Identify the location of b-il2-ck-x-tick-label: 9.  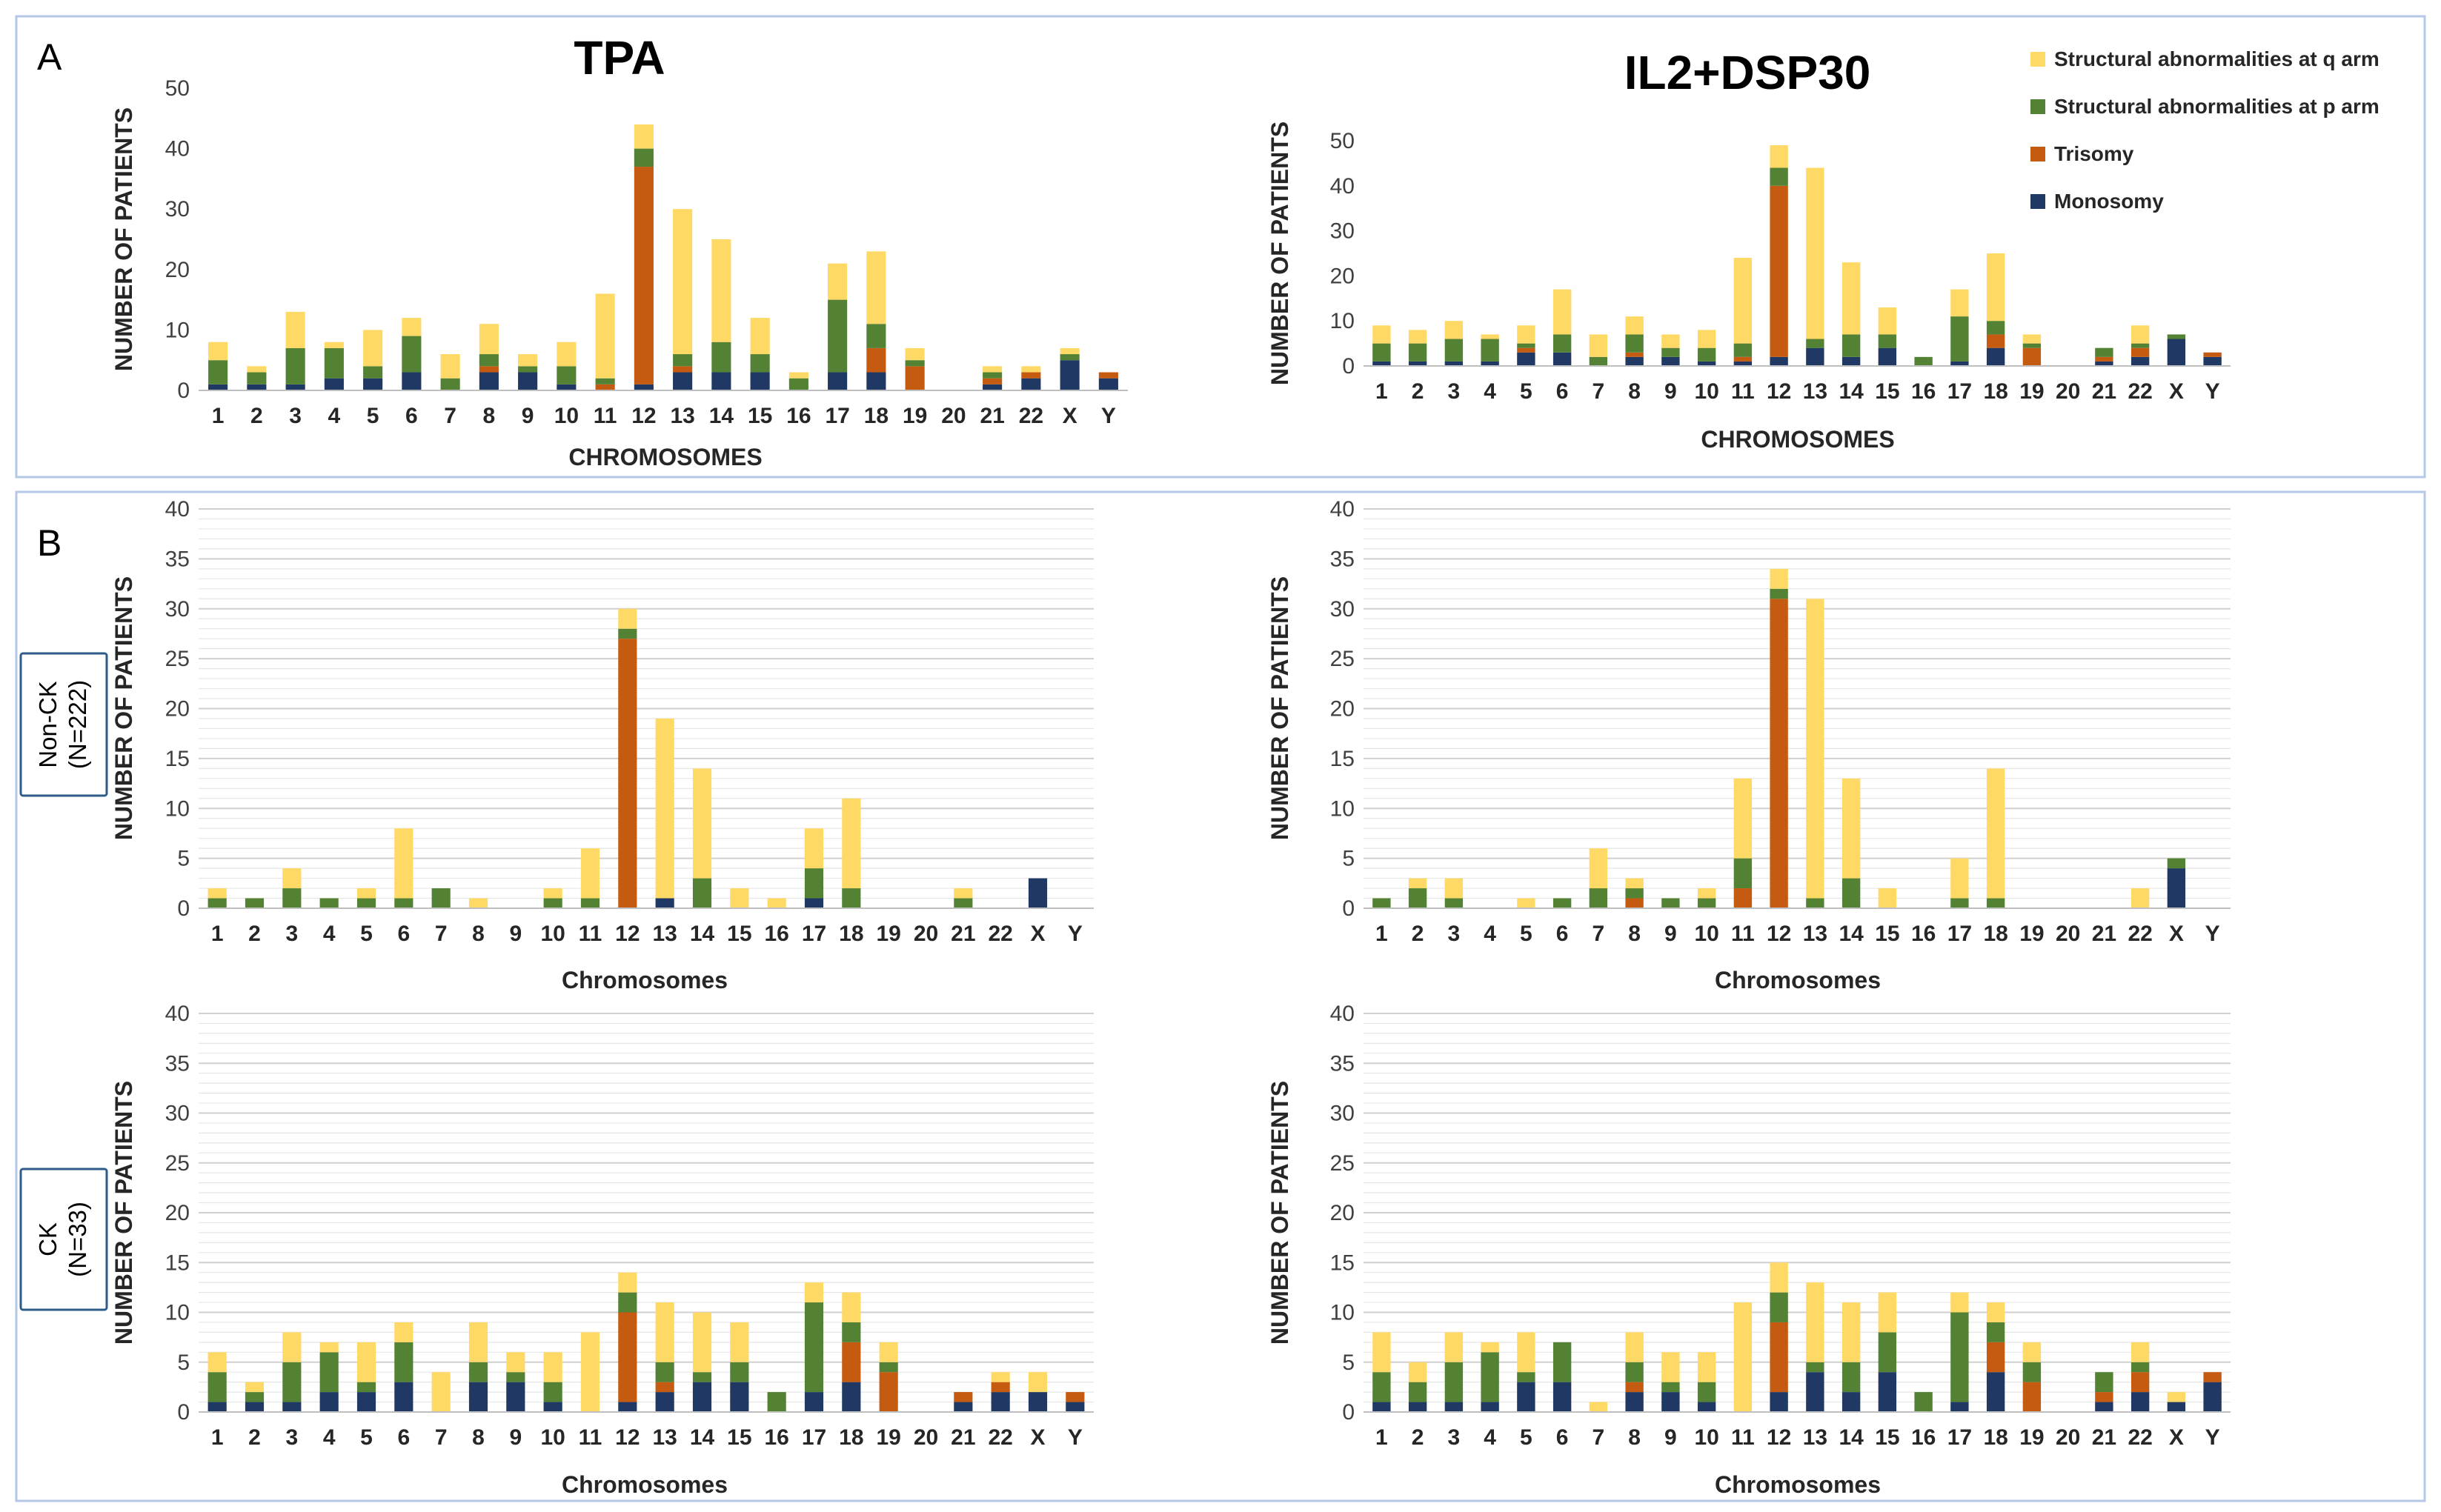
(1670, 1437).